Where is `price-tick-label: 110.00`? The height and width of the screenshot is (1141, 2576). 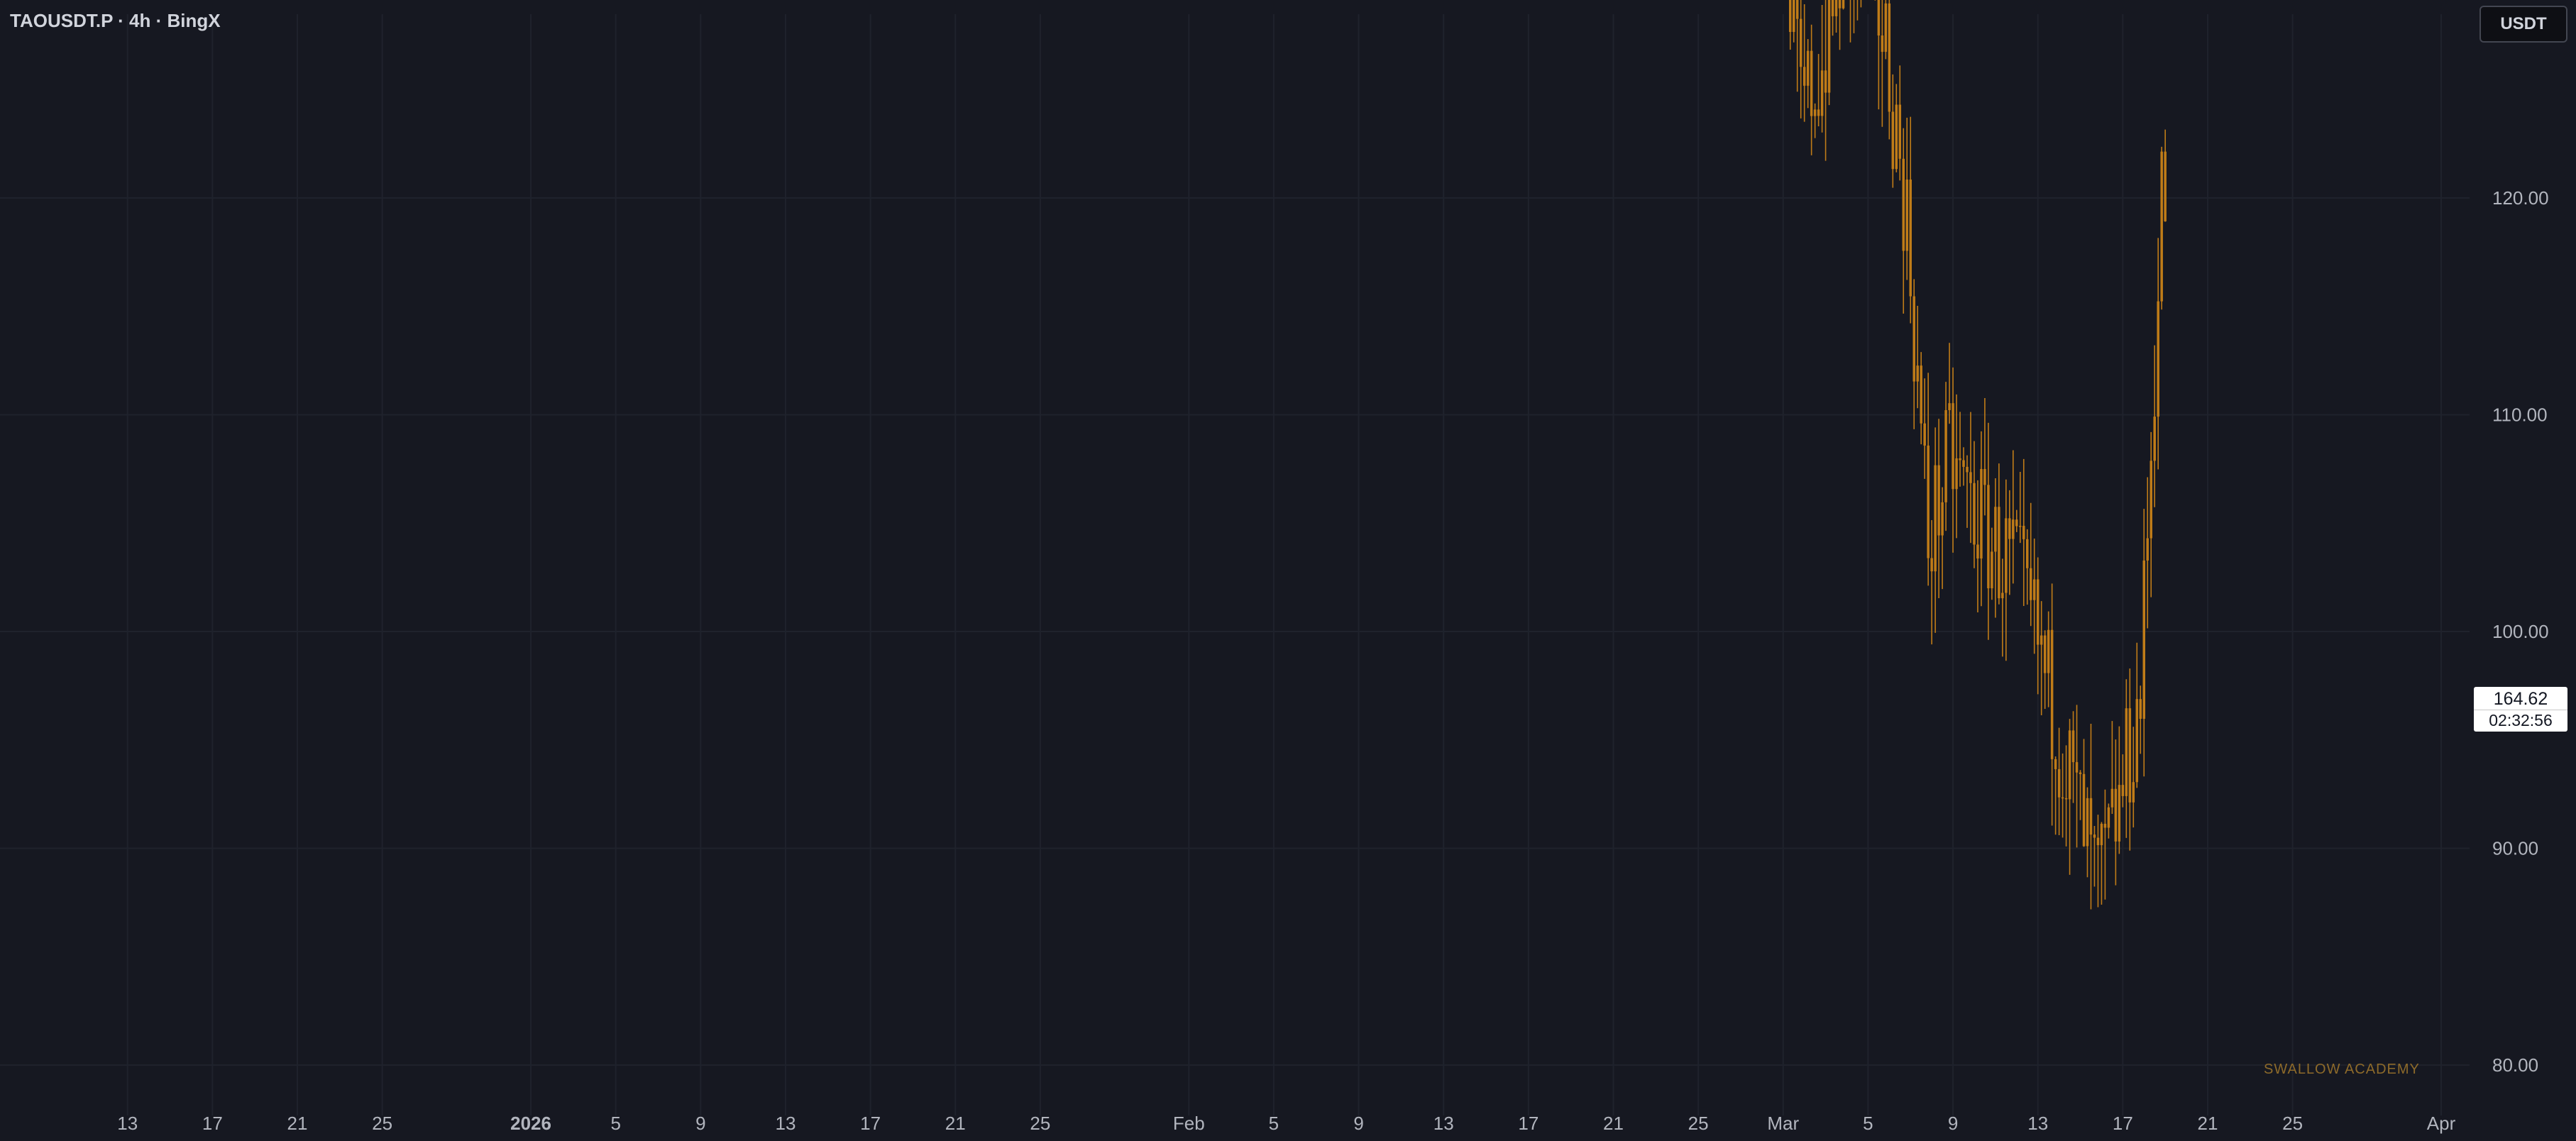
price-tick-label: 110.00 is located at coordinates (2520, 415).